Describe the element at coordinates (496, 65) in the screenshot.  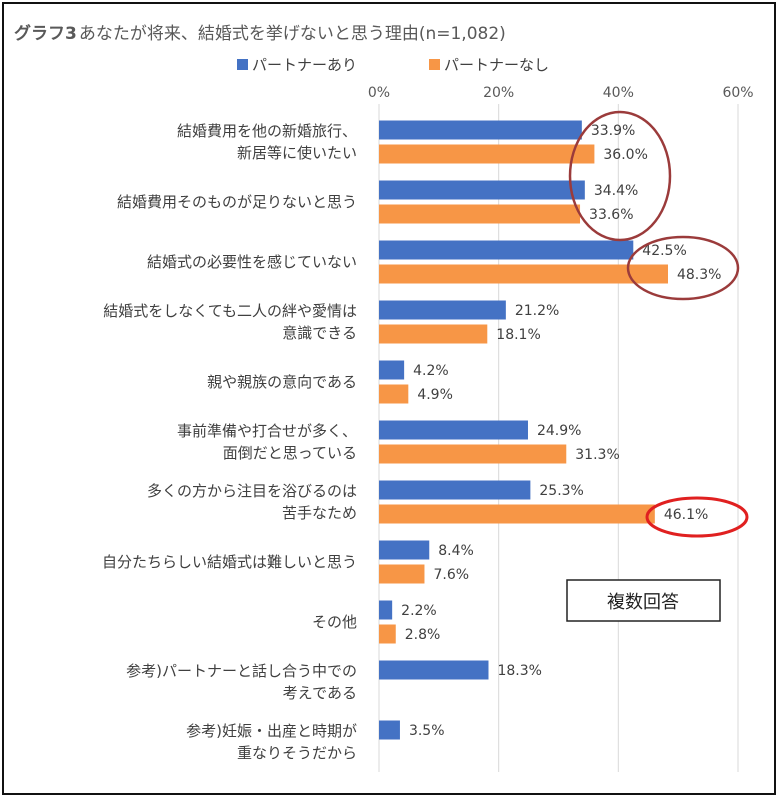
I see `legend-label-without-partner: パートナーなし` at that location.